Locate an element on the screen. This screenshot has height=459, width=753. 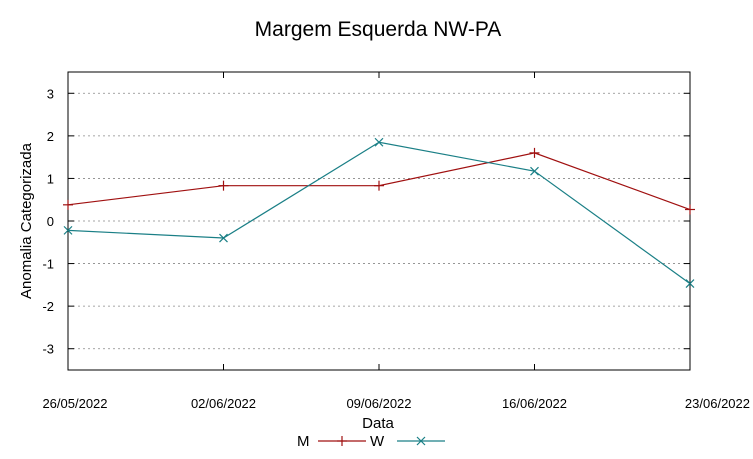
y-tick-label: -3 is located at coordinates (48, 349).